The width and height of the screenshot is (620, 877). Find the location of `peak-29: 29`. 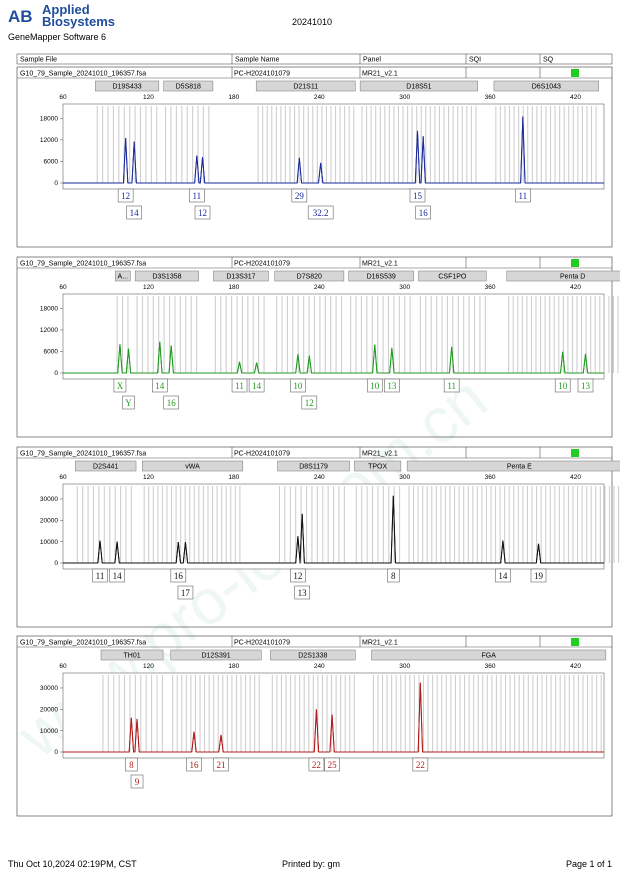

peak-29: 29 is located at coordinates (299, 180).